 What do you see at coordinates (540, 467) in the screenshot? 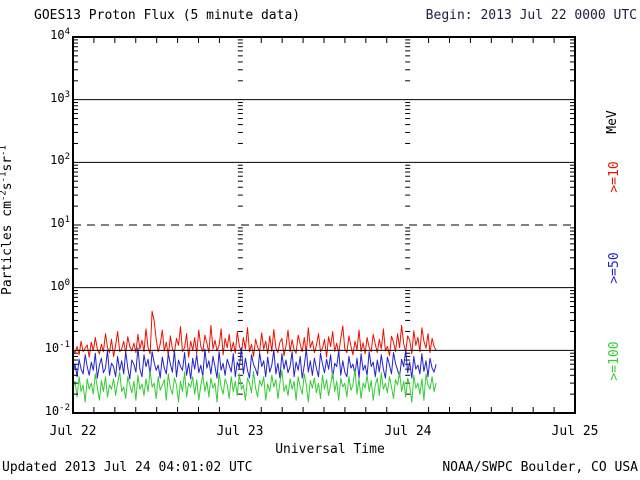
I see `data-source-label: NOAA/SWPC Boulder, CO USA` at bounding box center [540, 467].